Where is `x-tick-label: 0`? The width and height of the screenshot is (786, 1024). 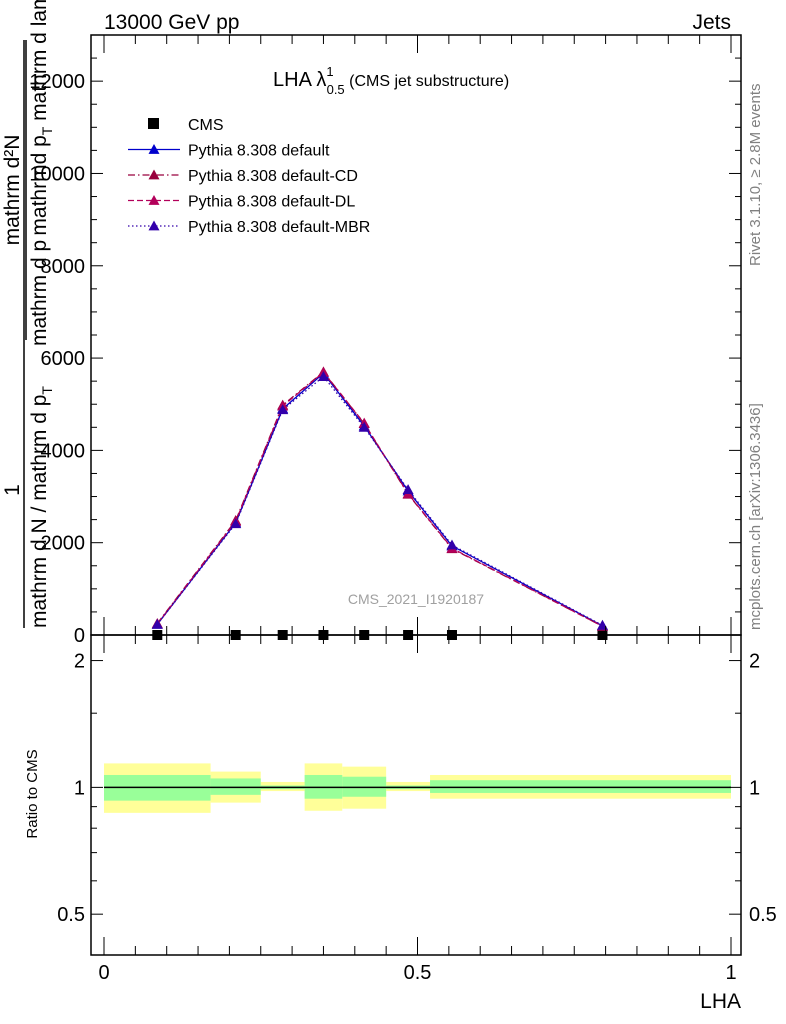
x-tick-label: 0 is located at coordinates (103, 973).